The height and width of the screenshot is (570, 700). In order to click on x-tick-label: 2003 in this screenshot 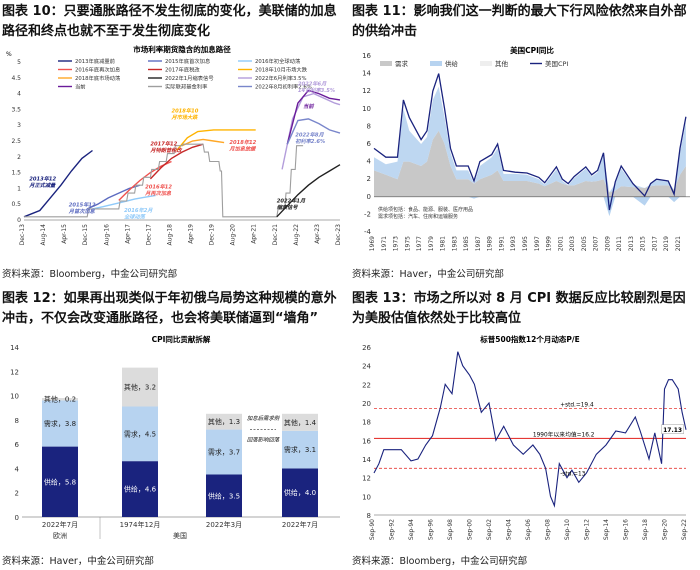, I will do `click(572, 243)`.